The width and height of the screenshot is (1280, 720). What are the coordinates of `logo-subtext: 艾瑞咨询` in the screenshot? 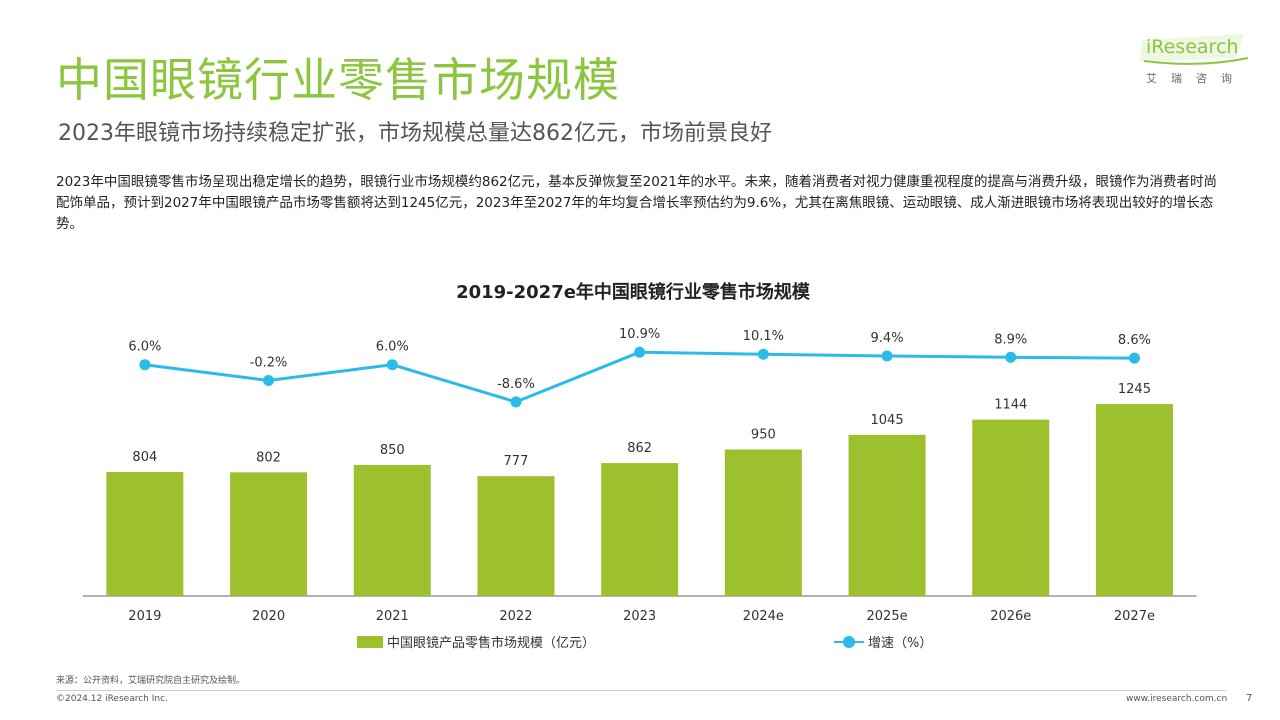 It's located at (1196, 78).